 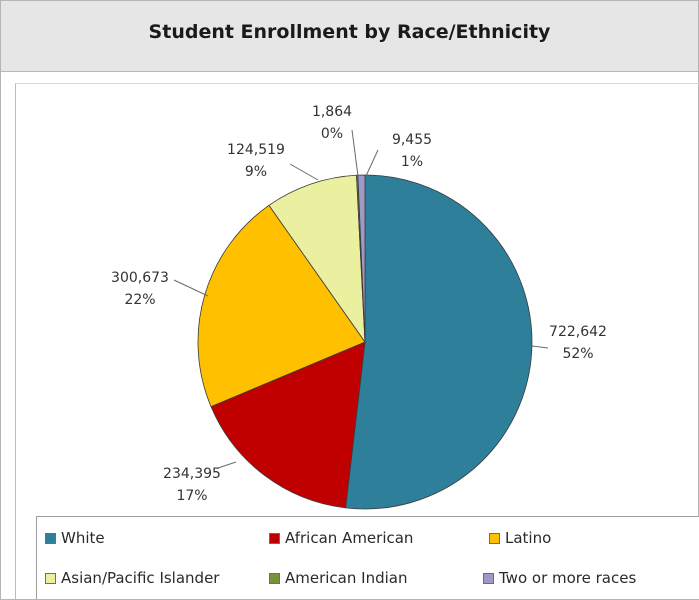 I want to click on legend-swatch-african-american, so click(x=274, y=538).